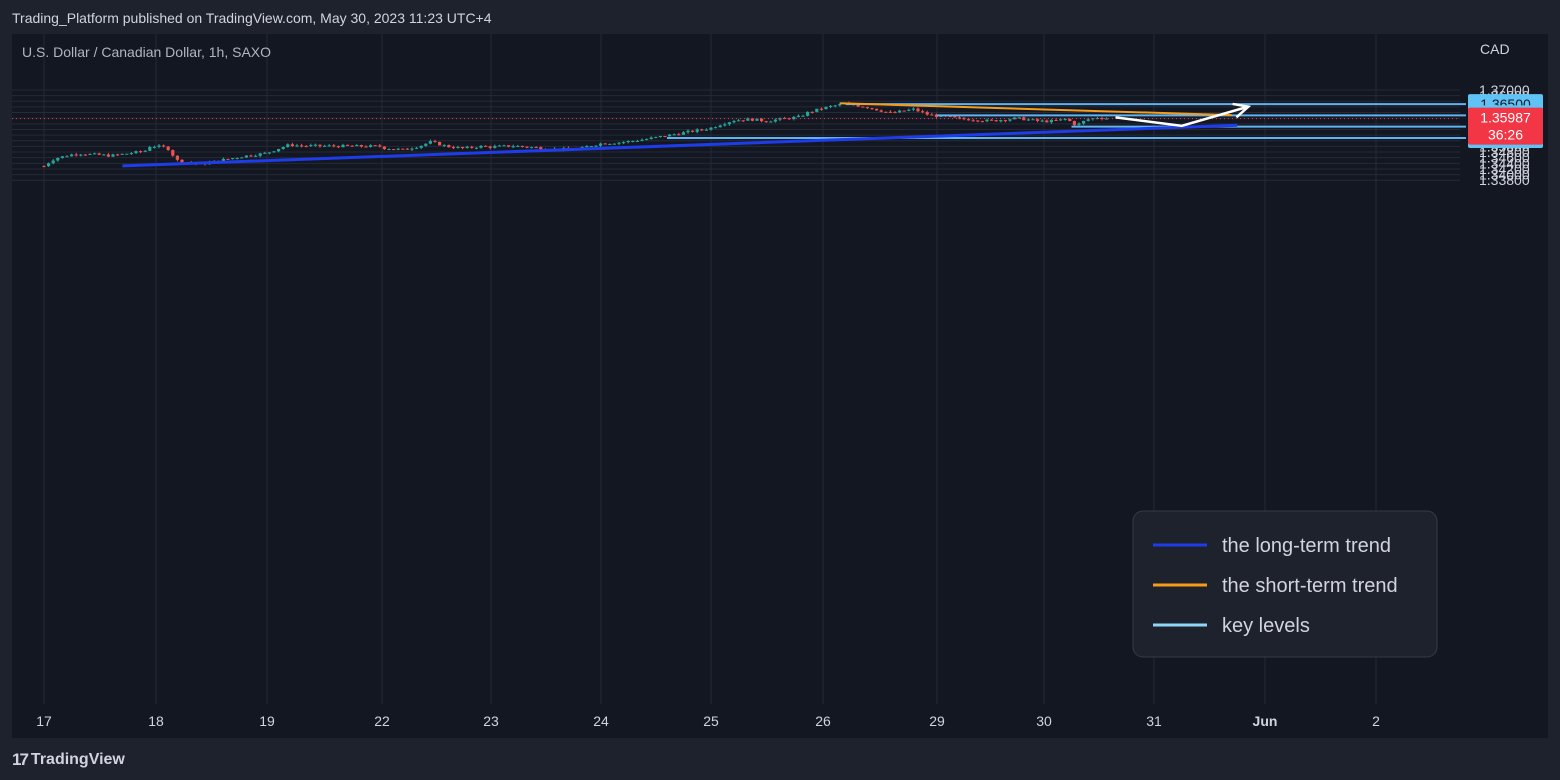 This screenshot has height=780, width=1560. What do you see at coordinates (1505, 135) in the screenshot?
I see `candle-countdown: 36:26` at bounding box center [1505, 135].